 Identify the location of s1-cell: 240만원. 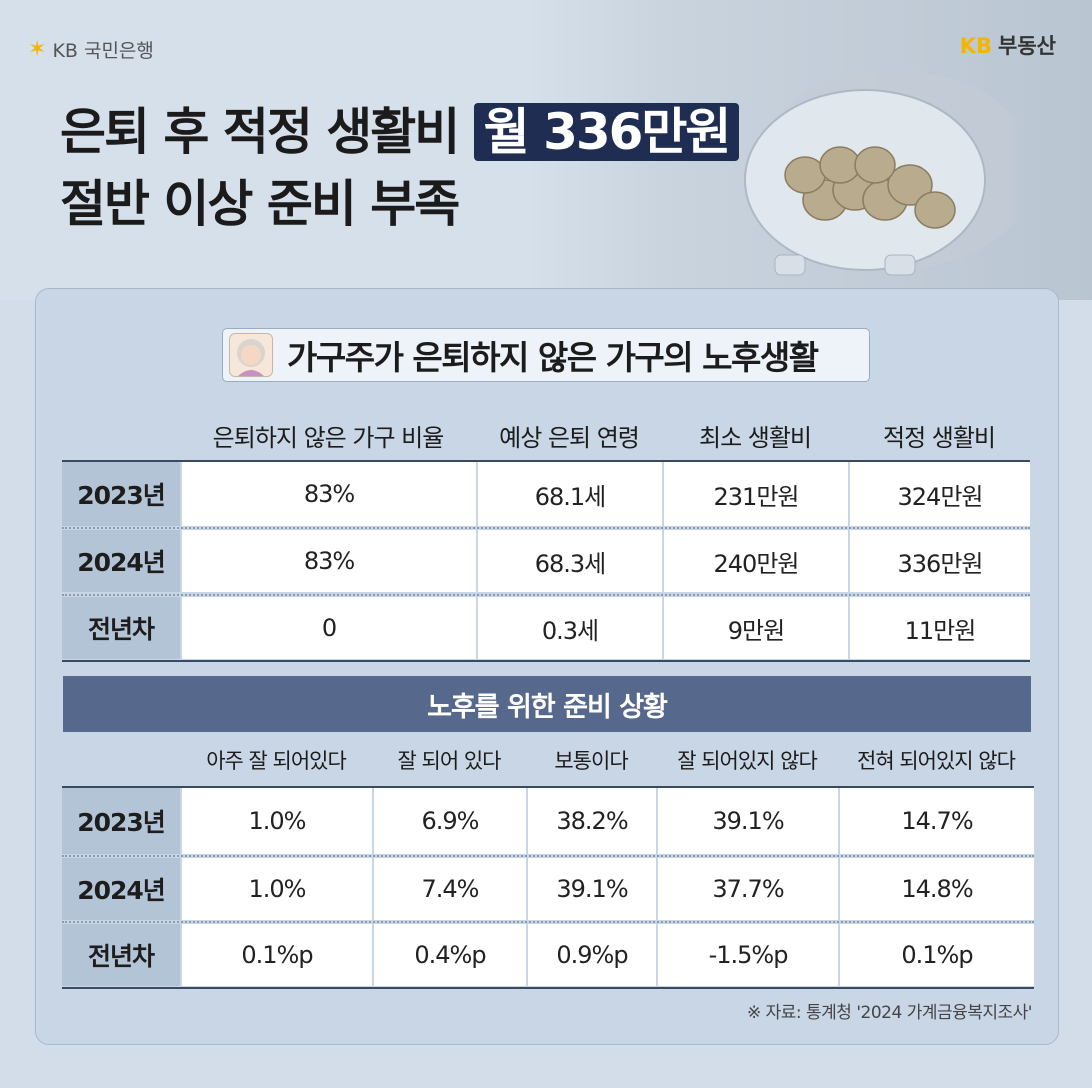
(755, 561).